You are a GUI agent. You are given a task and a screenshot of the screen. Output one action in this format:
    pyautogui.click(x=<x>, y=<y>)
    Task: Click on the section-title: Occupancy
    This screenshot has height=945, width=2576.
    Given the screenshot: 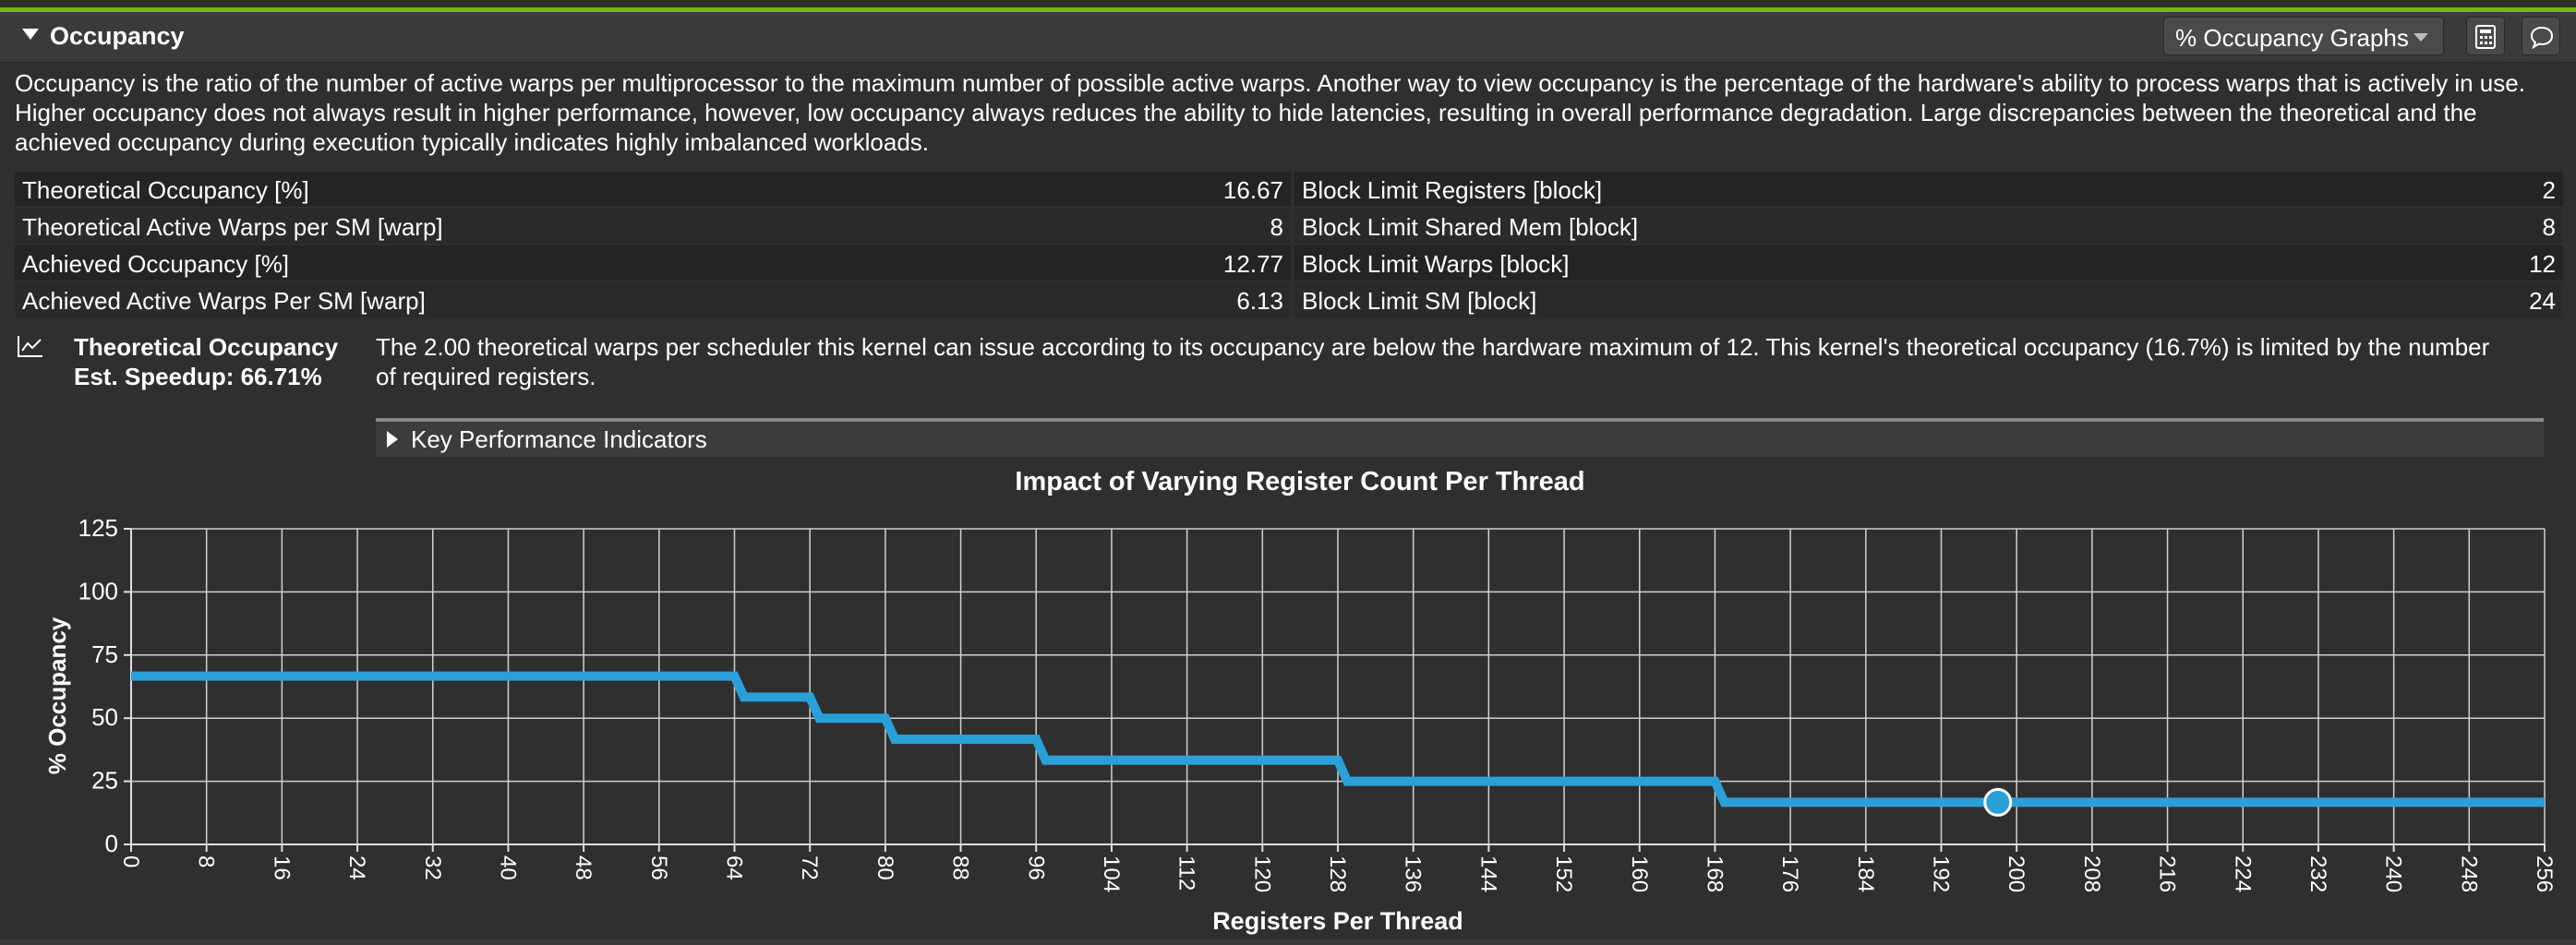 What is the action you would take?
    pyautogui.click(x=117, y=36)
    